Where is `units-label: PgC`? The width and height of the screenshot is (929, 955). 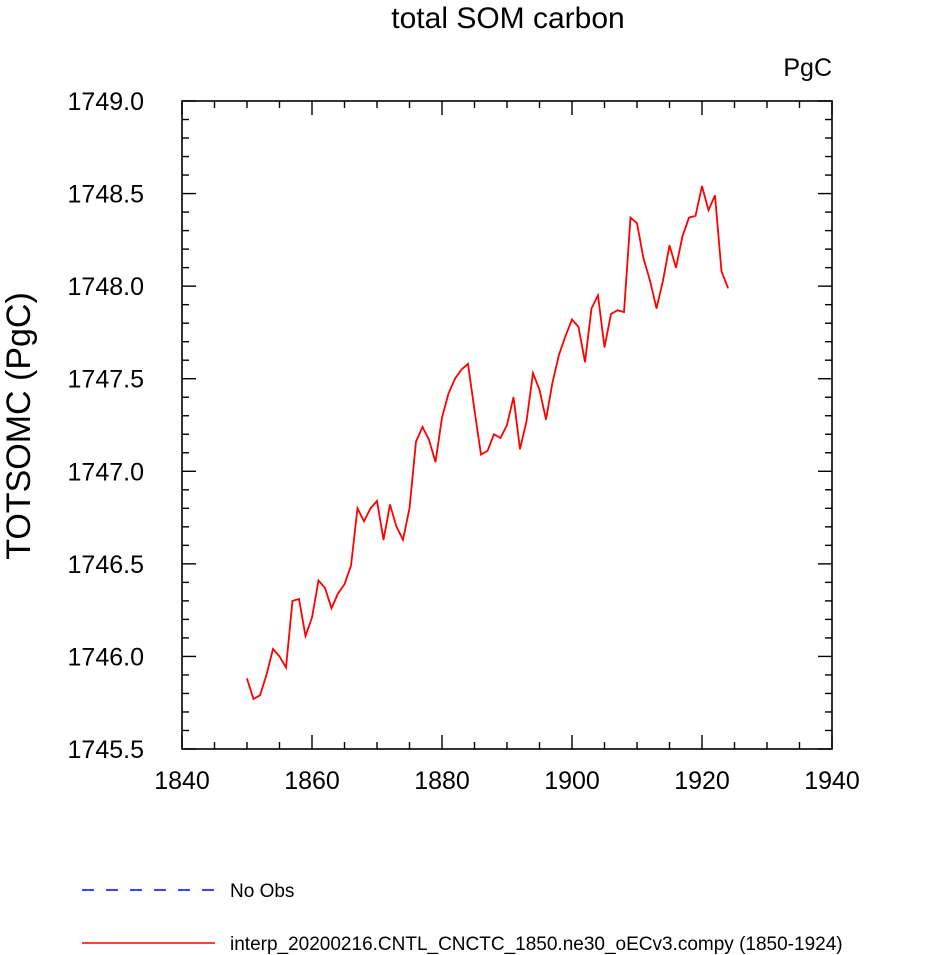 units-label: PgC is located at coordinates (807, 68).